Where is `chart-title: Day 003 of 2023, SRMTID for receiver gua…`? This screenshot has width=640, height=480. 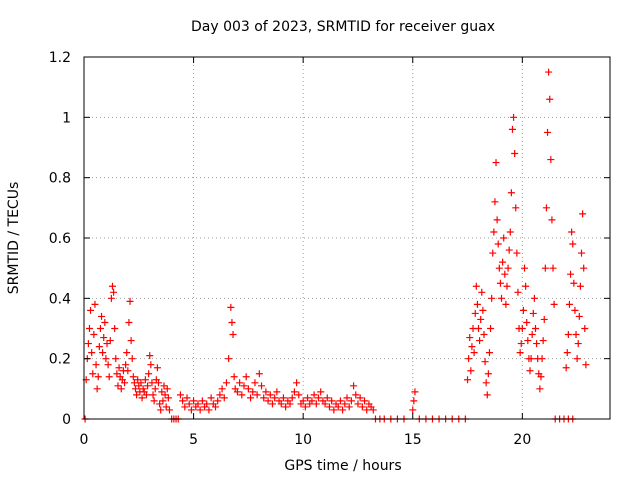 chart-title: Day 003 of 2023, SRMTID for receiver gua… is located at coordinates (343, 27).